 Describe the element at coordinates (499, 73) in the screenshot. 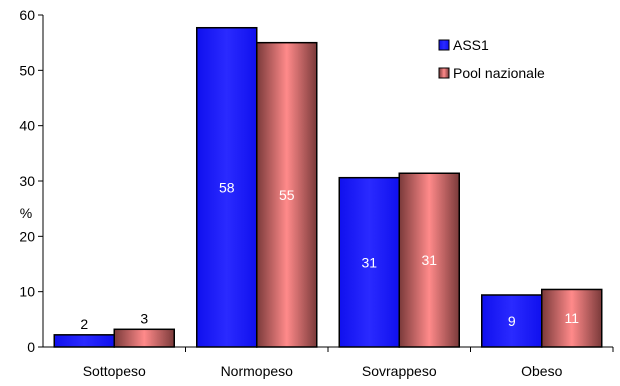

I see `legend-label: Pool nazionale` at that location.